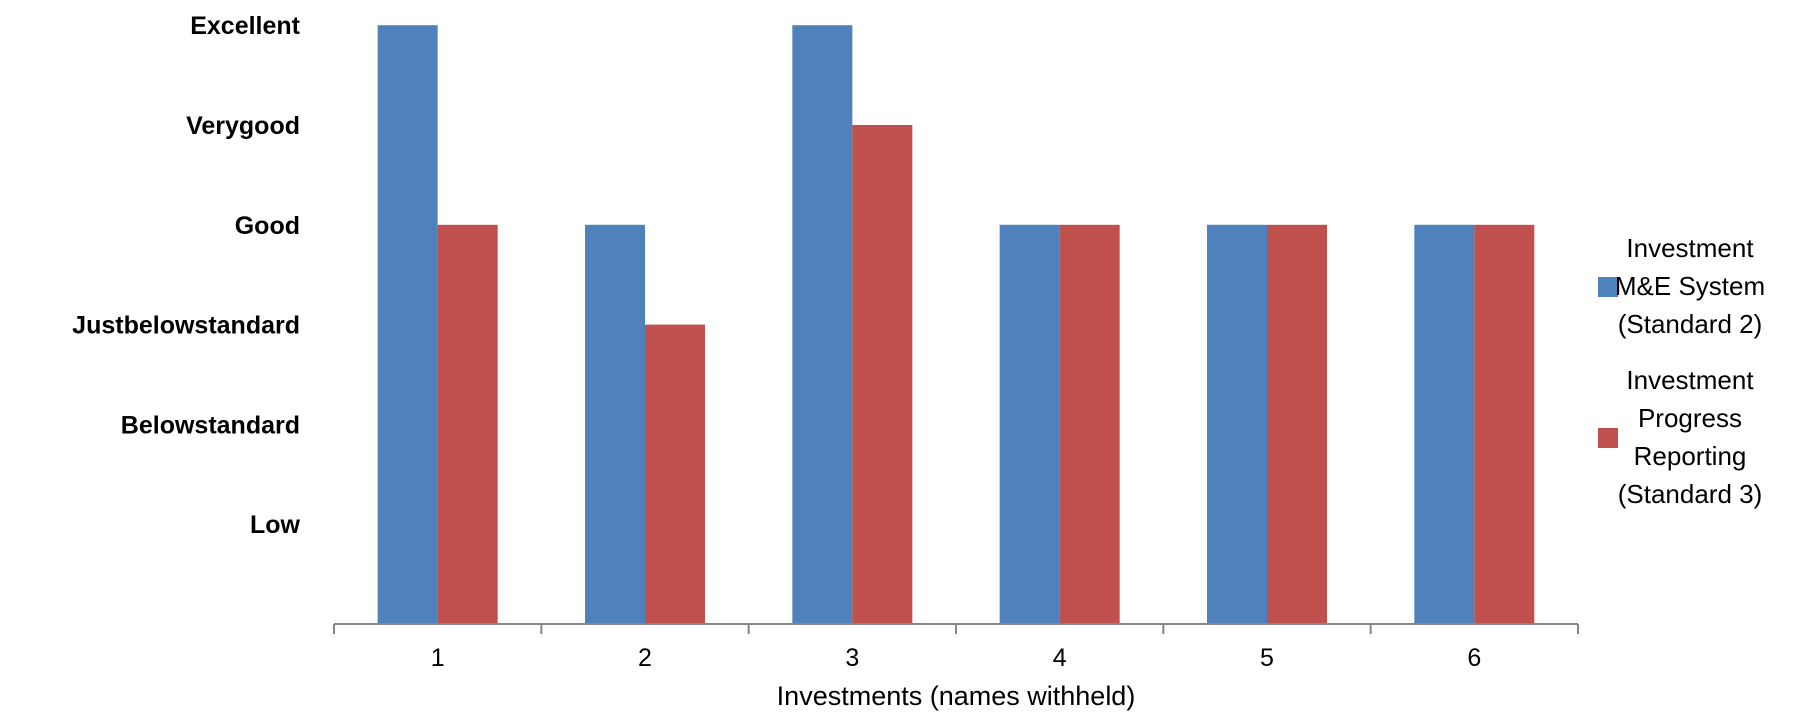 Image resolution: width=1812 pixels, height=714 pixels. Describe the element at coordinates (645, 658) in the screenshot. I see `x-tick-label: 2` at that location.